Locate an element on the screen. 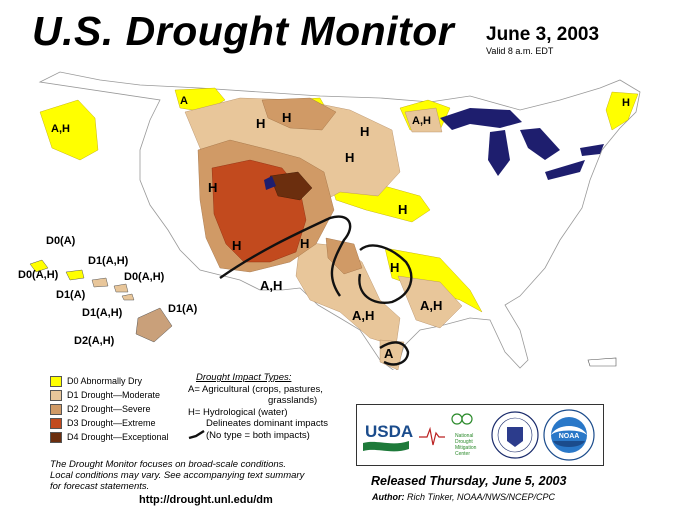 Image resolution: width=675 pixels, height=523 pixels. label-ne: H is located at coordinates (364, 131).